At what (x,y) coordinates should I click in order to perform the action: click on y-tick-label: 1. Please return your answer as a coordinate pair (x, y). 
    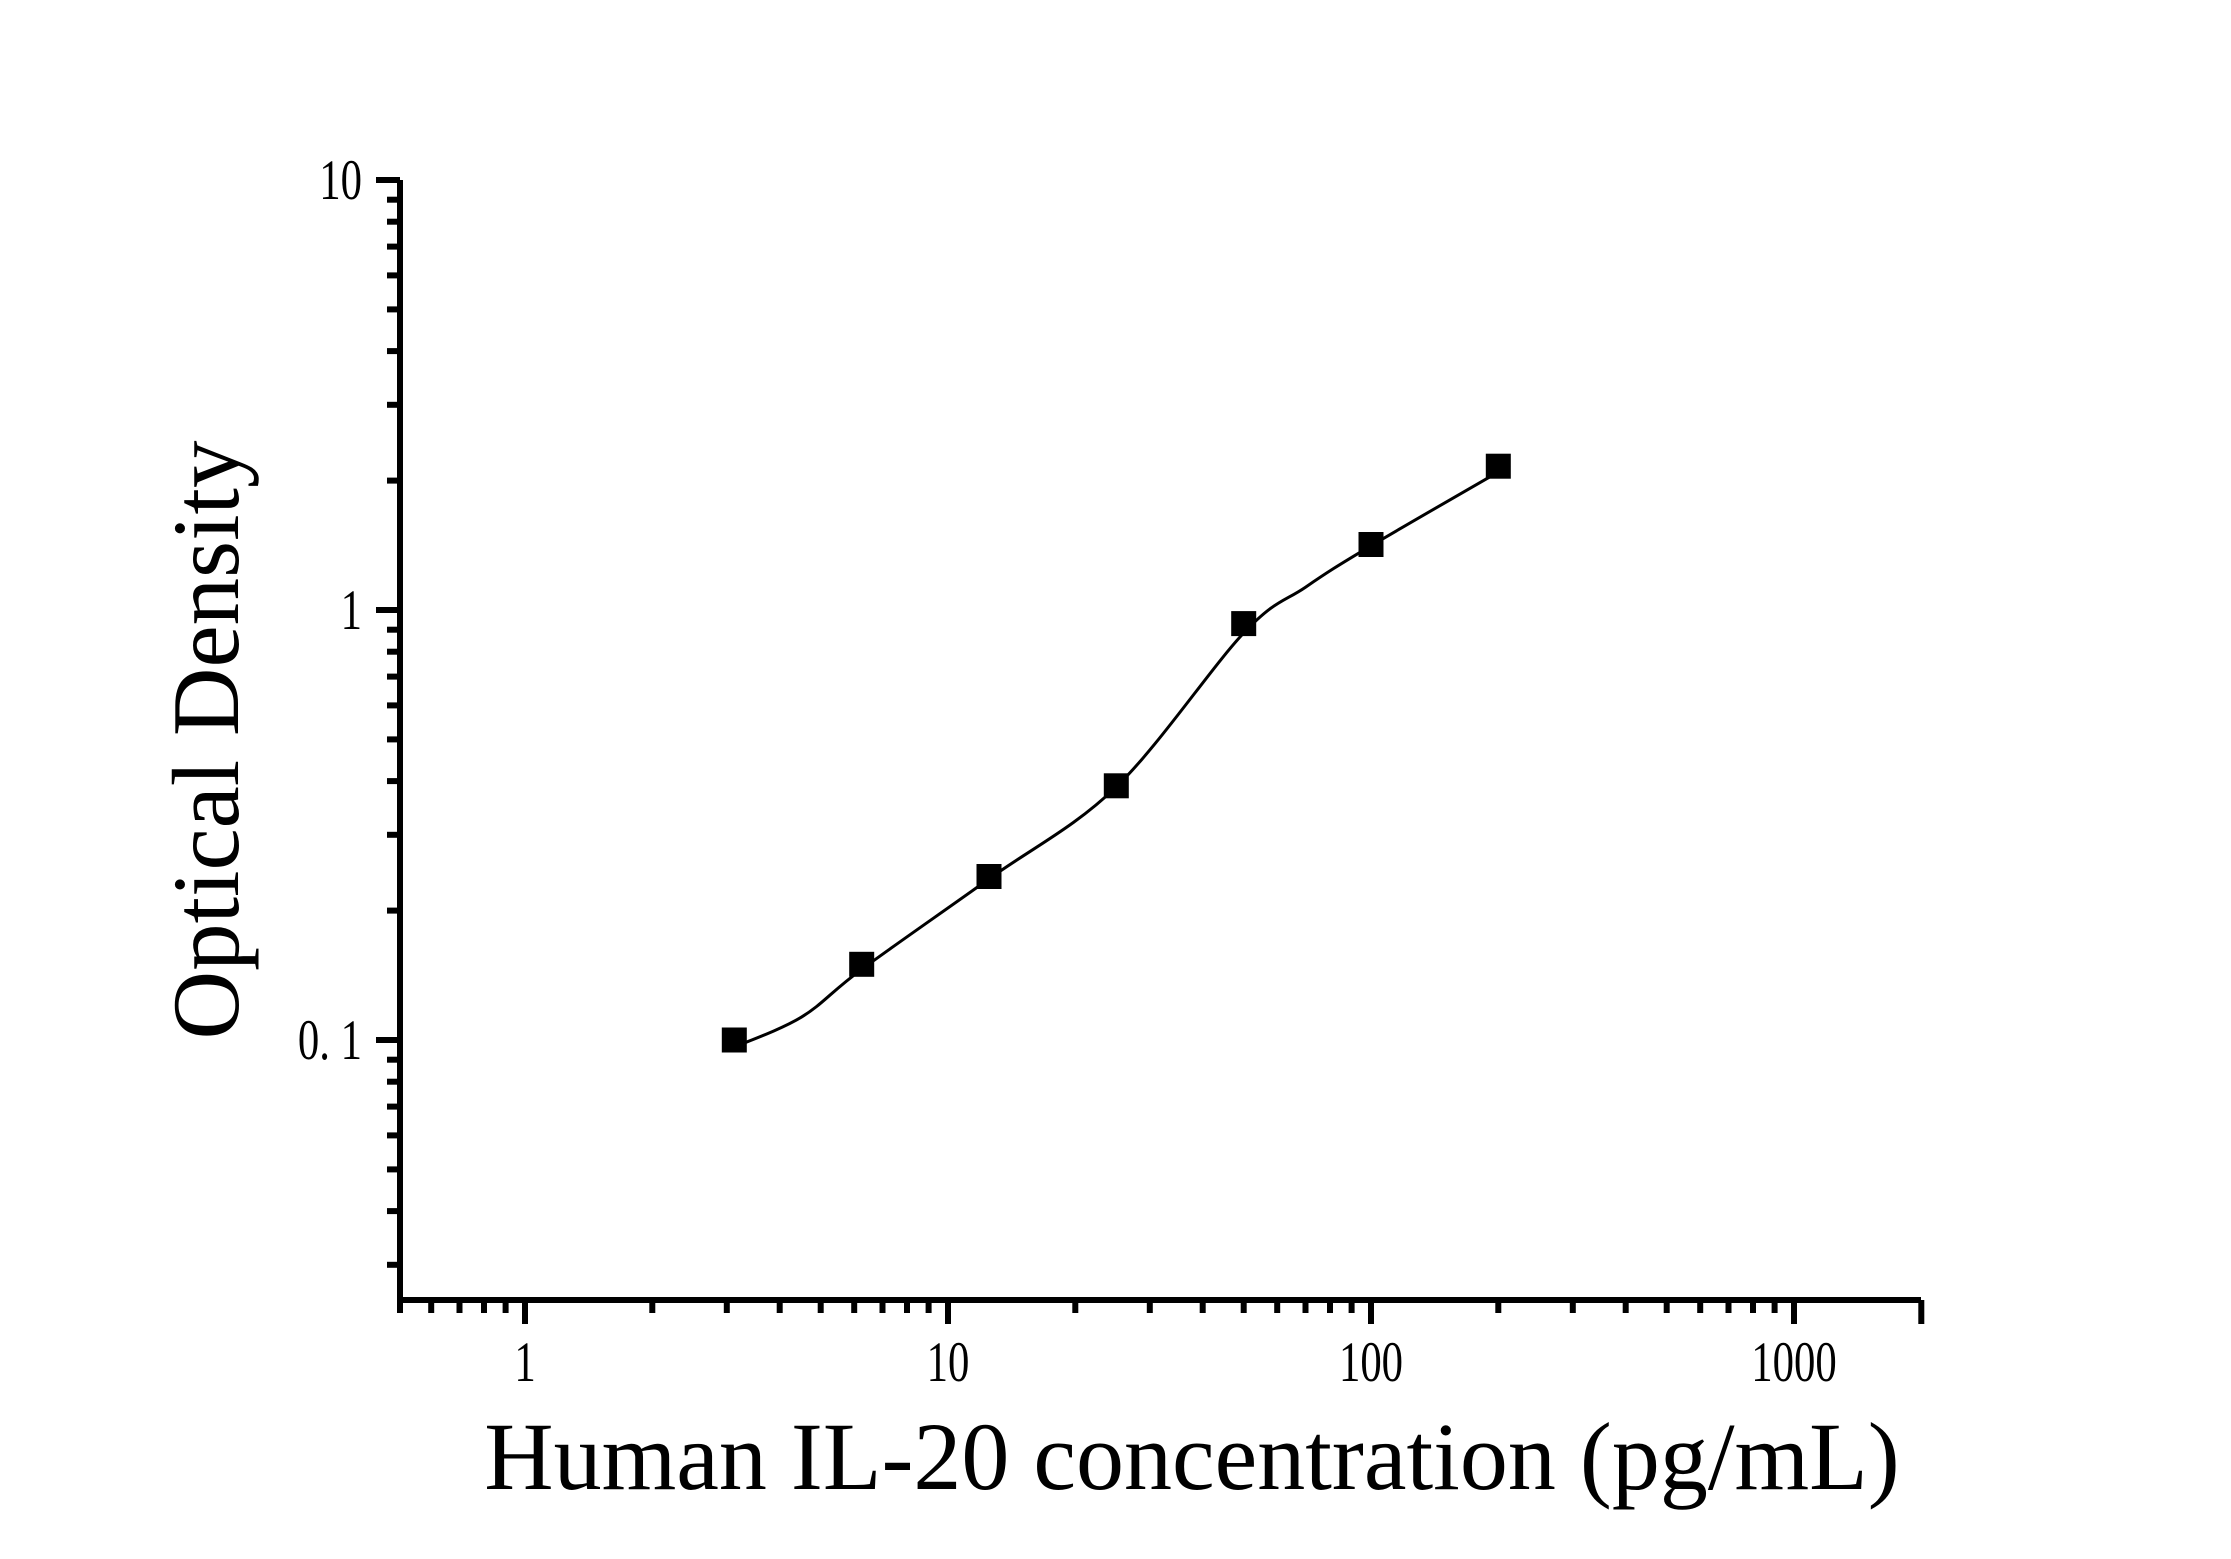
    Looking at the image, I should click on (351, 609).